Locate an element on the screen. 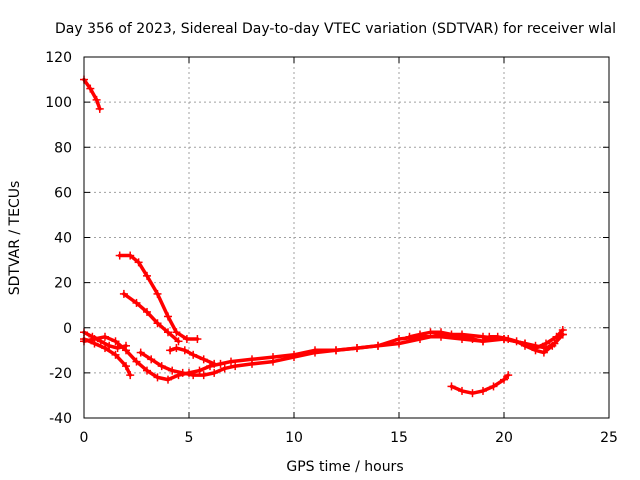 The image size is (640, 480). x-tick-label: 20 is located at coordinates (504, 438).